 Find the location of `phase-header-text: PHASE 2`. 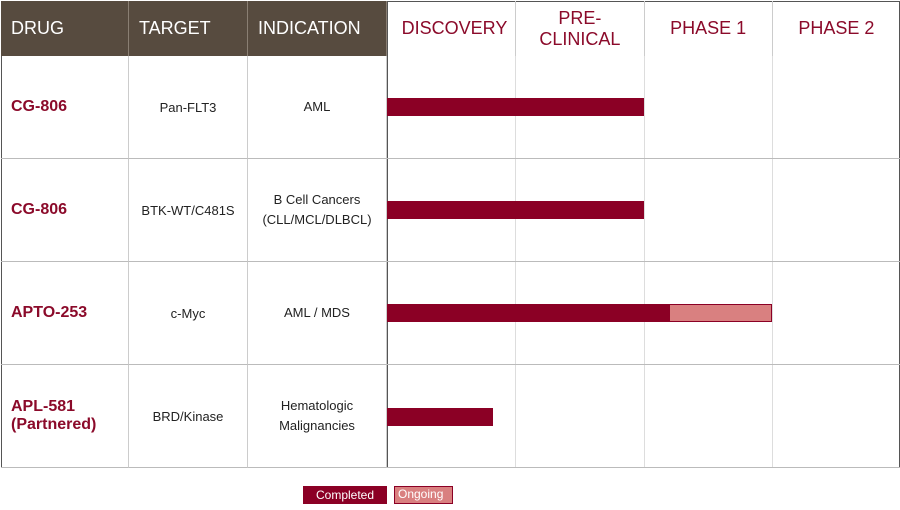

phase-header-text: PHASE 2 is located at coordinates (836, 28).